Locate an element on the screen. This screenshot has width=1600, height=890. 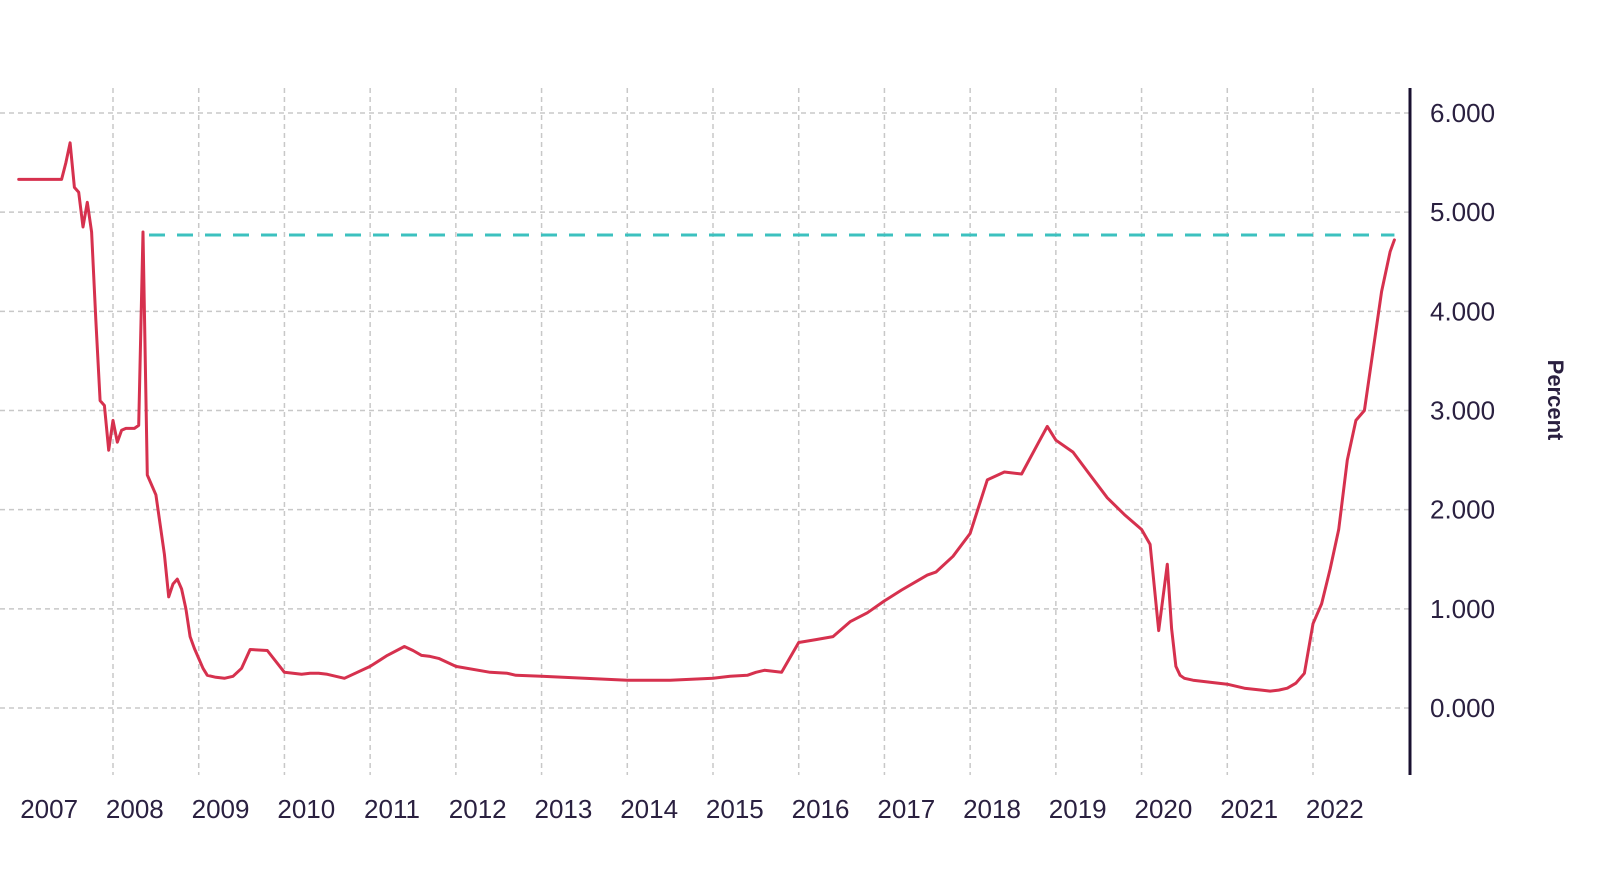
x-tick-label: 2019 is located at coordinates (1078, 809).